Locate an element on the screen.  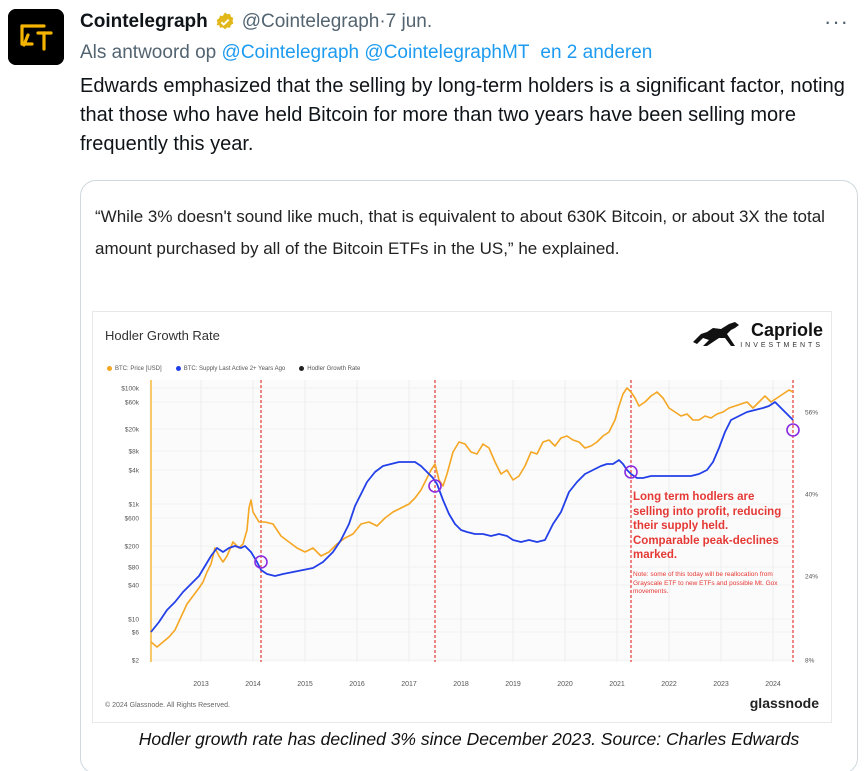
cointelegraph-logo-icon is located at coordinates (36, 37).